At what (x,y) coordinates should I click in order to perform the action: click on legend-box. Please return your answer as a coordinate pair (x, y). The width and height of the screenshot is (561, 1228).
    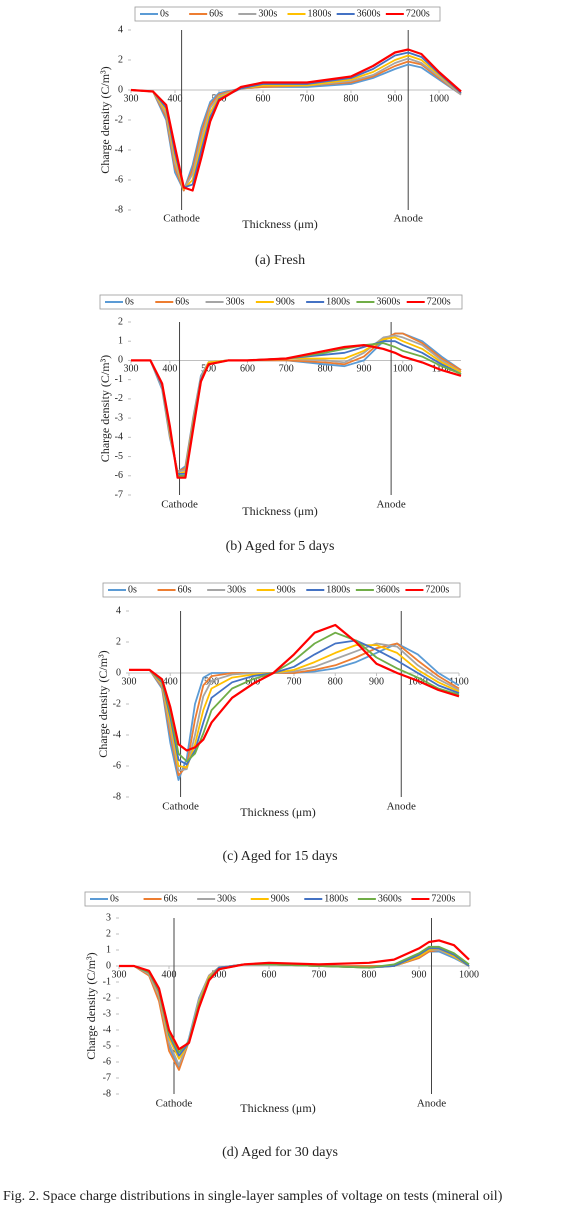
    Looking at the image, I should click on (281, 590).